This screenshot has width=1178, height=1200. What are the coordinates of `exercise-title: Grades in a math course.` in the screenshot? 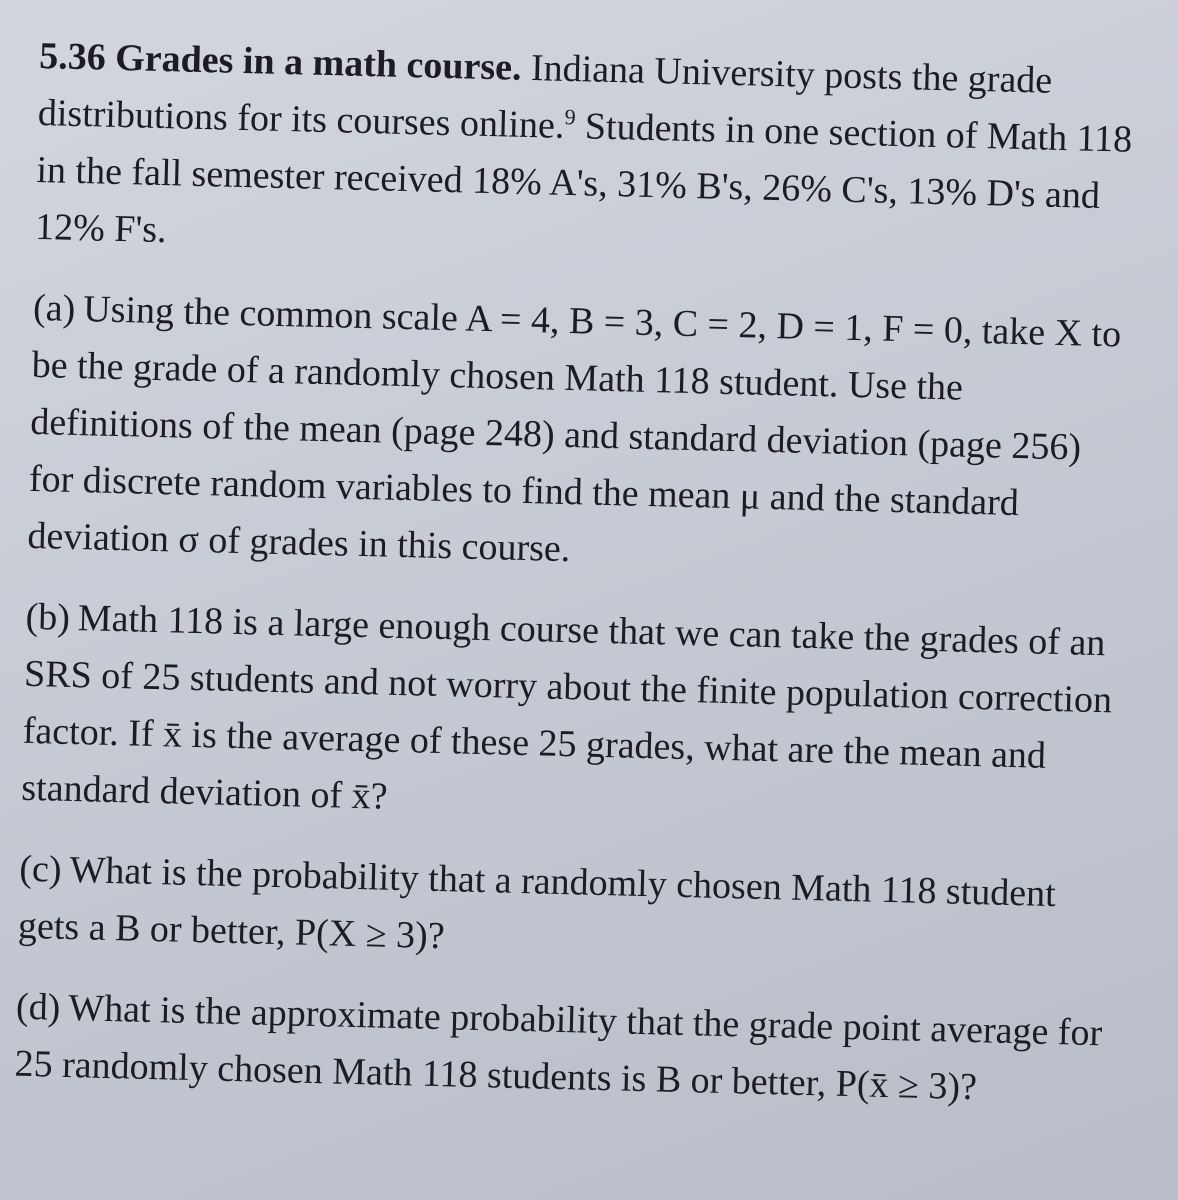 It's located at (318, 62).